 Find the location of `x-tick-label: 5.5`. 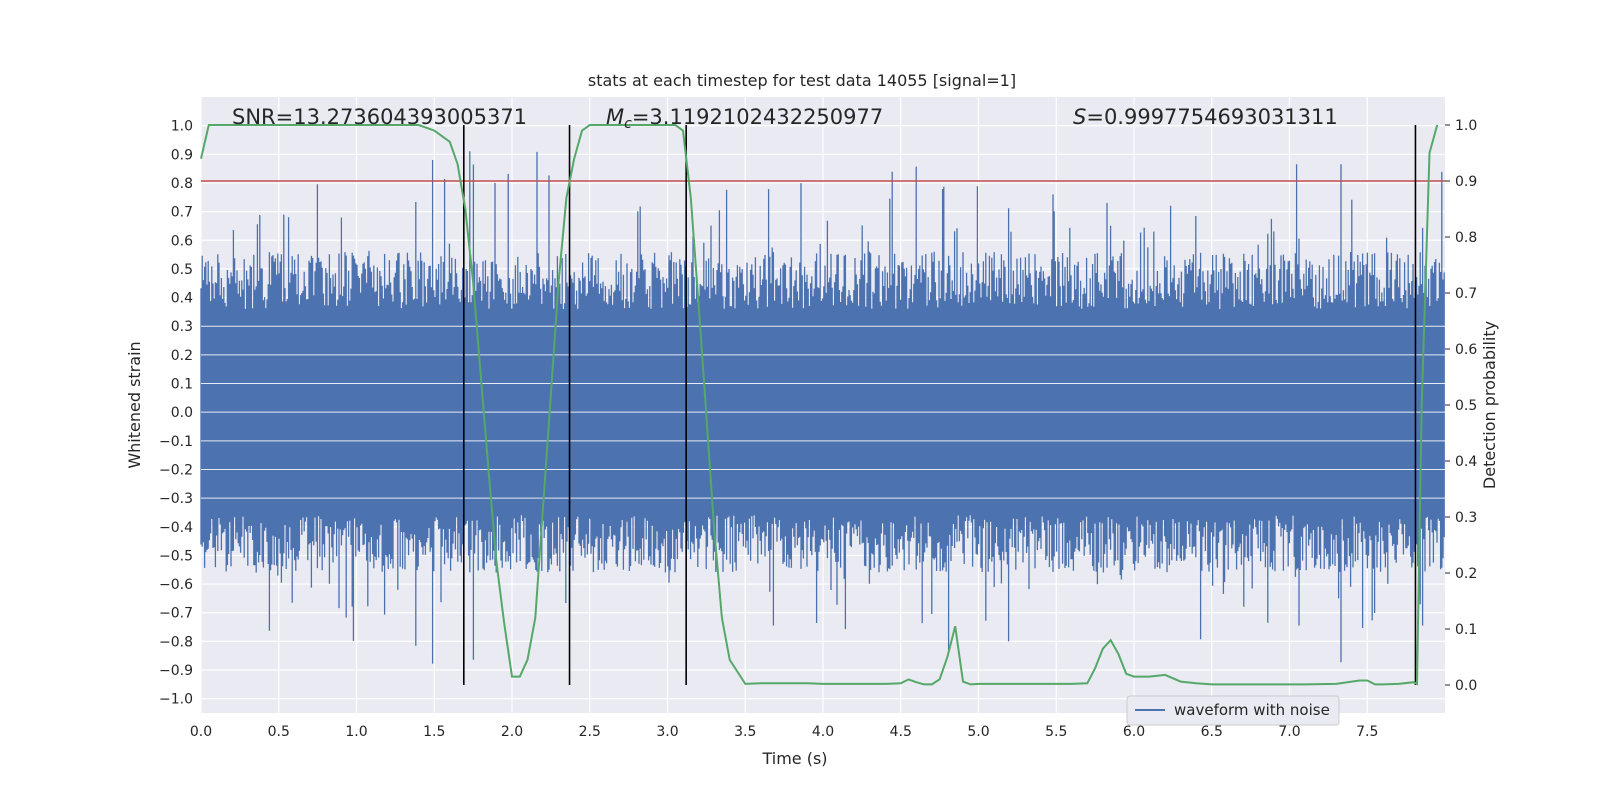

x-tick-label: 5.5 is located at coordinates (1056, 732).